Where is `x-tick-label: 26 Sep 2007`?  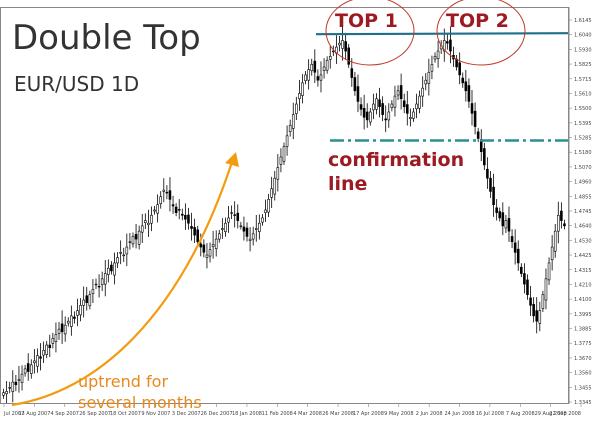
x-tick-label: 26 Sep 2007 is located at coordinates (95, 414).